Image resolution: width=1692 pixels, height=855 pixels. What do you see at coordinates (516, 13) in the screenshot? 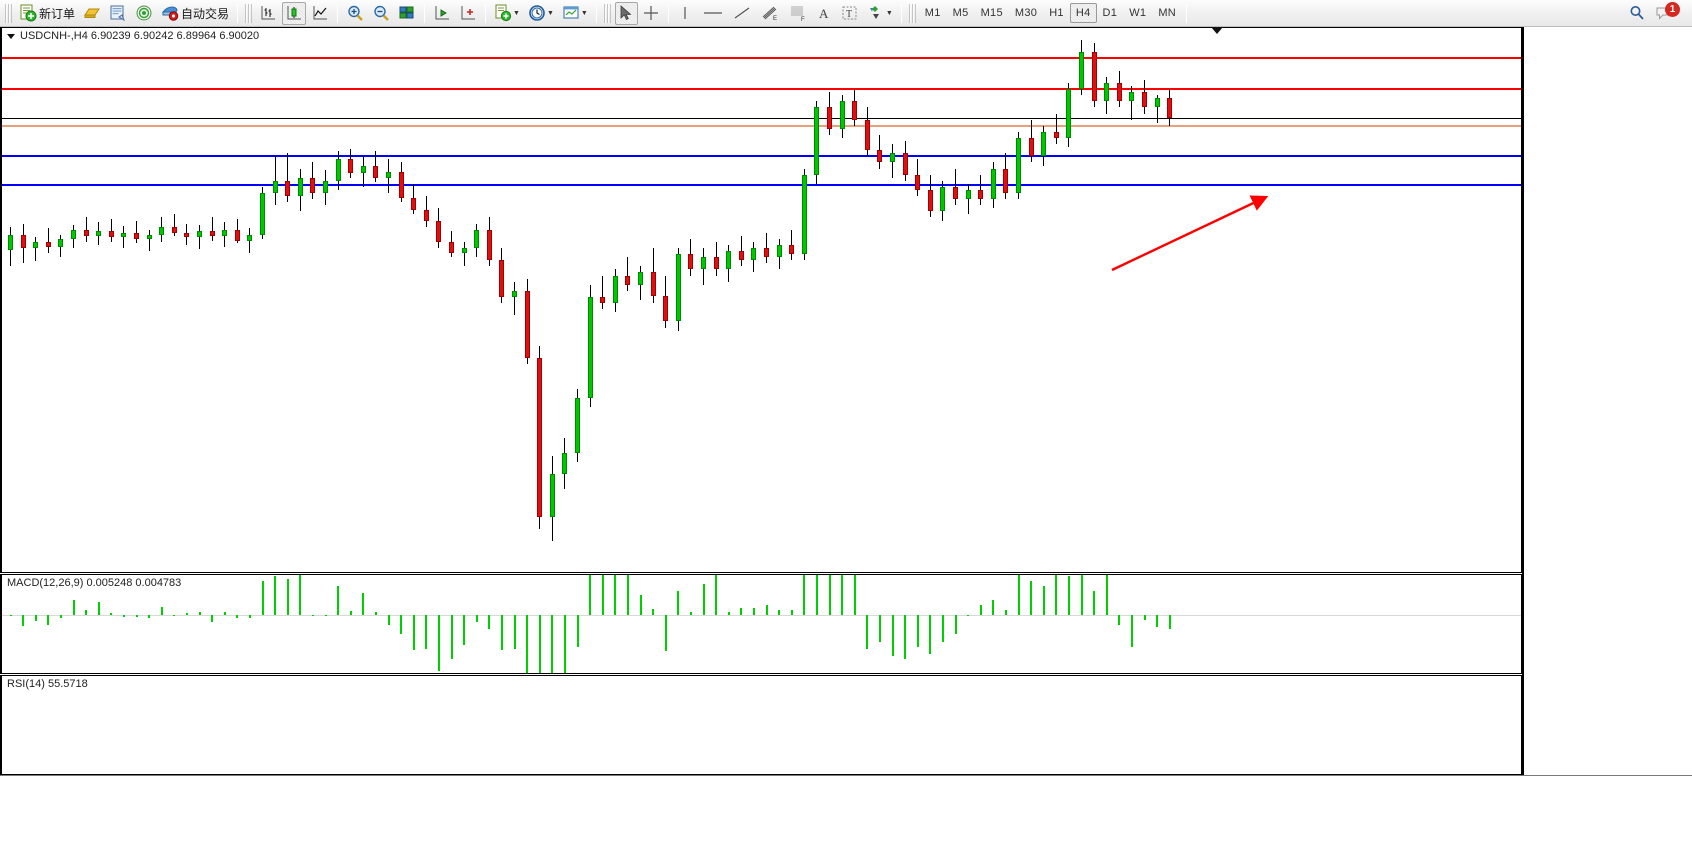
I see `chevron-down-icon: ▼` at bounding box center [516, 13].